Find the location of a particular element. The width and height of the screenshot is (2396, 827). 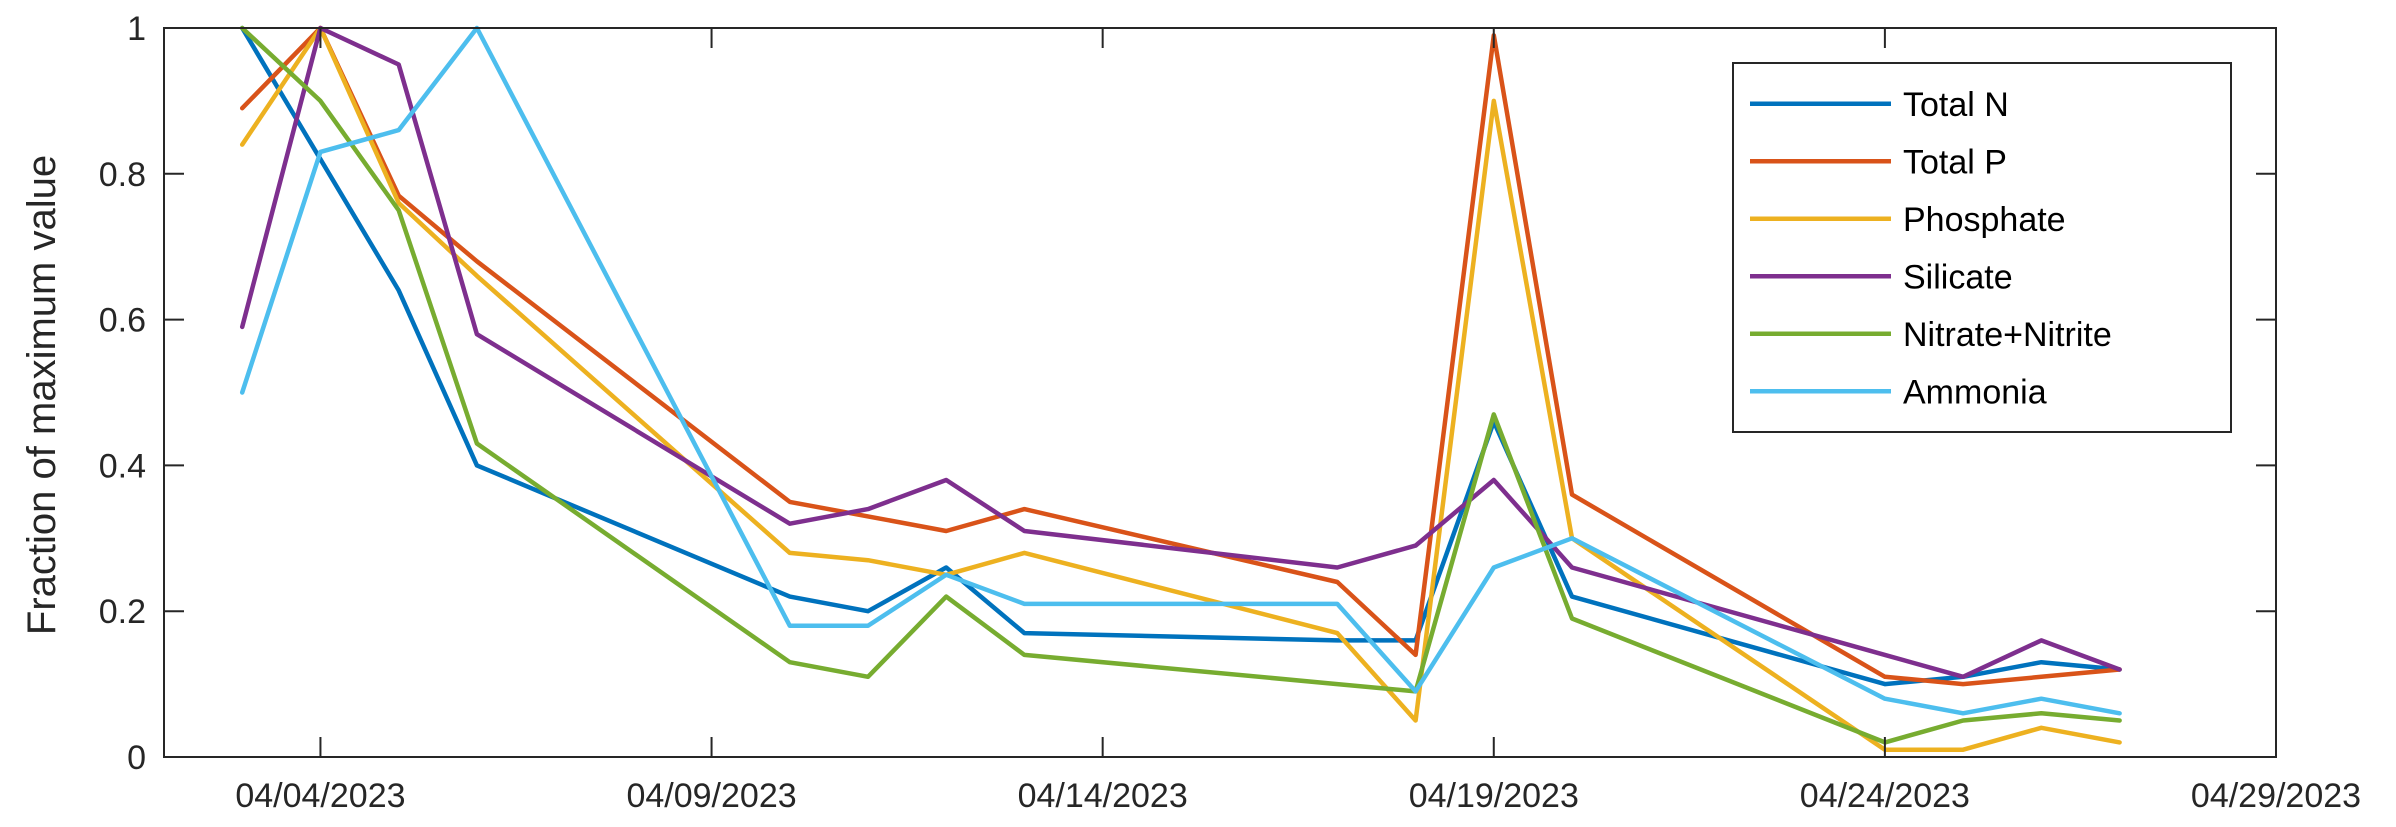

y-tick-label: 1 is located at coordinates (136, 29).